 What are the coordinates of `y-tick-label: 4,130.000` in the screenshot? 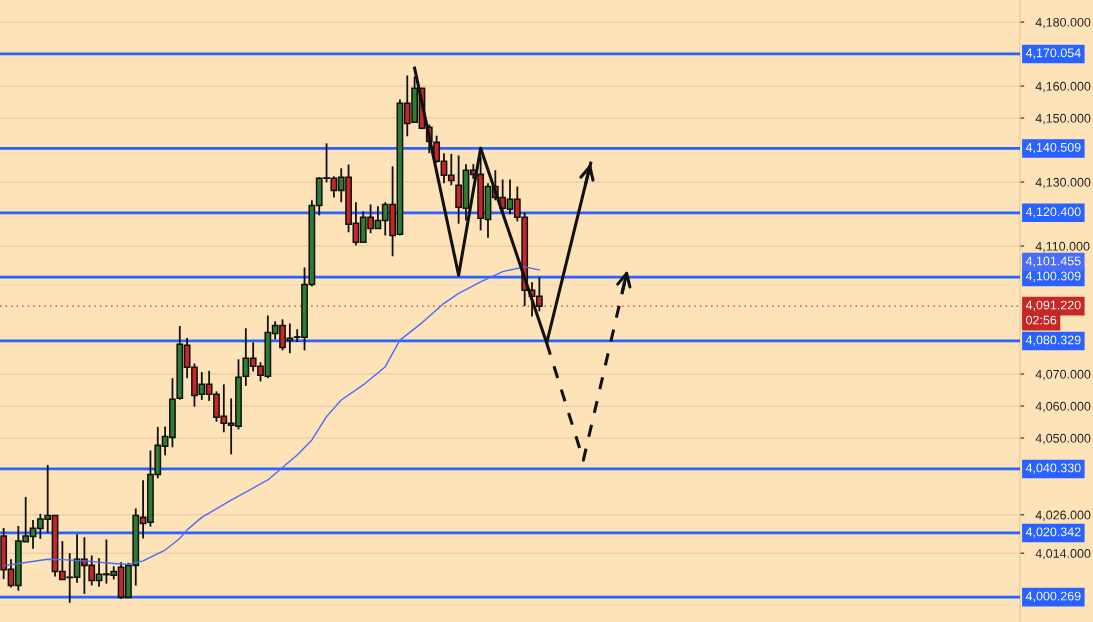 It's located at (1063, 183).